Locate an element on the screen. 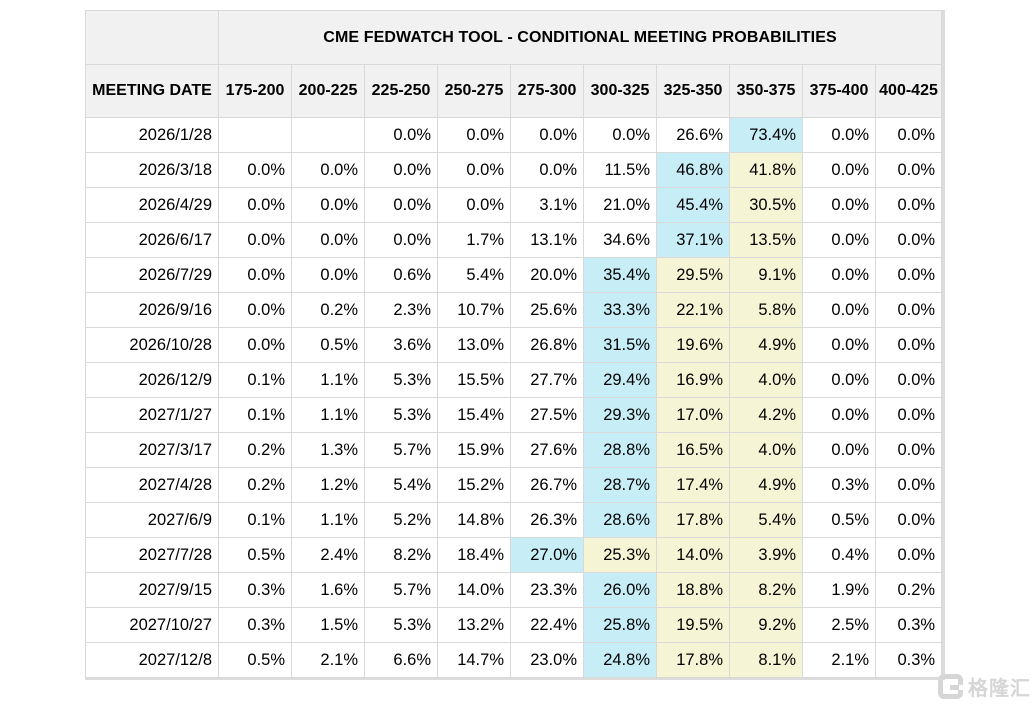  probability-cell: 1.3% is located at coordinates (328, 450).